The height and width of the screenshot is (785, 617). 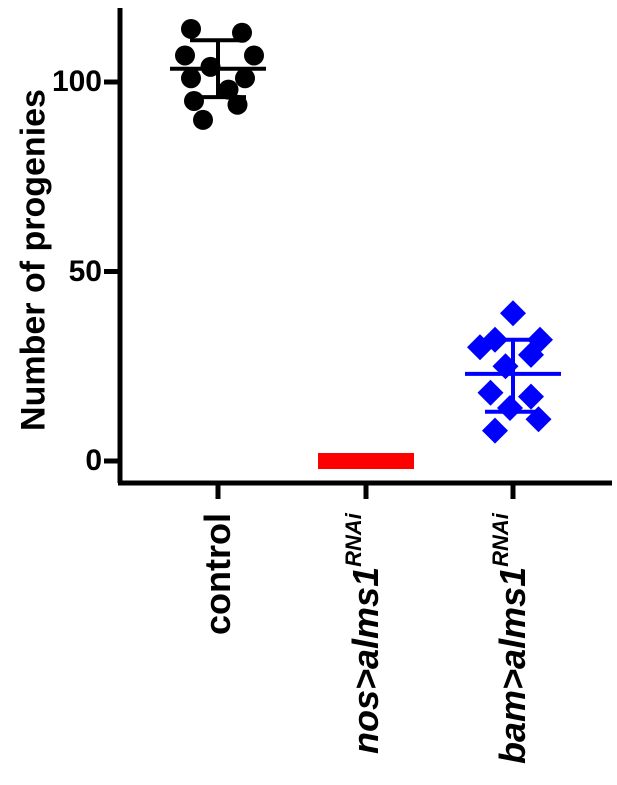 I want to click on x-category-label-2: bam>alms1RNAi, so click(x=511, y=638).